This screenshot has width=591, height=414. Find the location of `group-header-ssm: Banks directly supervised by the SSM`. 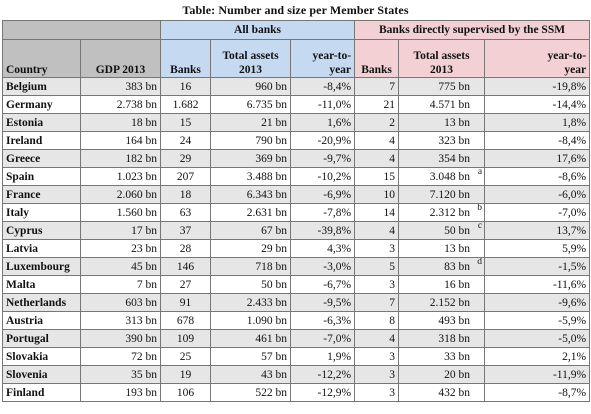

group-header-ssm: Banks directly supervised by the SSM is located at coordinates (472, 30).